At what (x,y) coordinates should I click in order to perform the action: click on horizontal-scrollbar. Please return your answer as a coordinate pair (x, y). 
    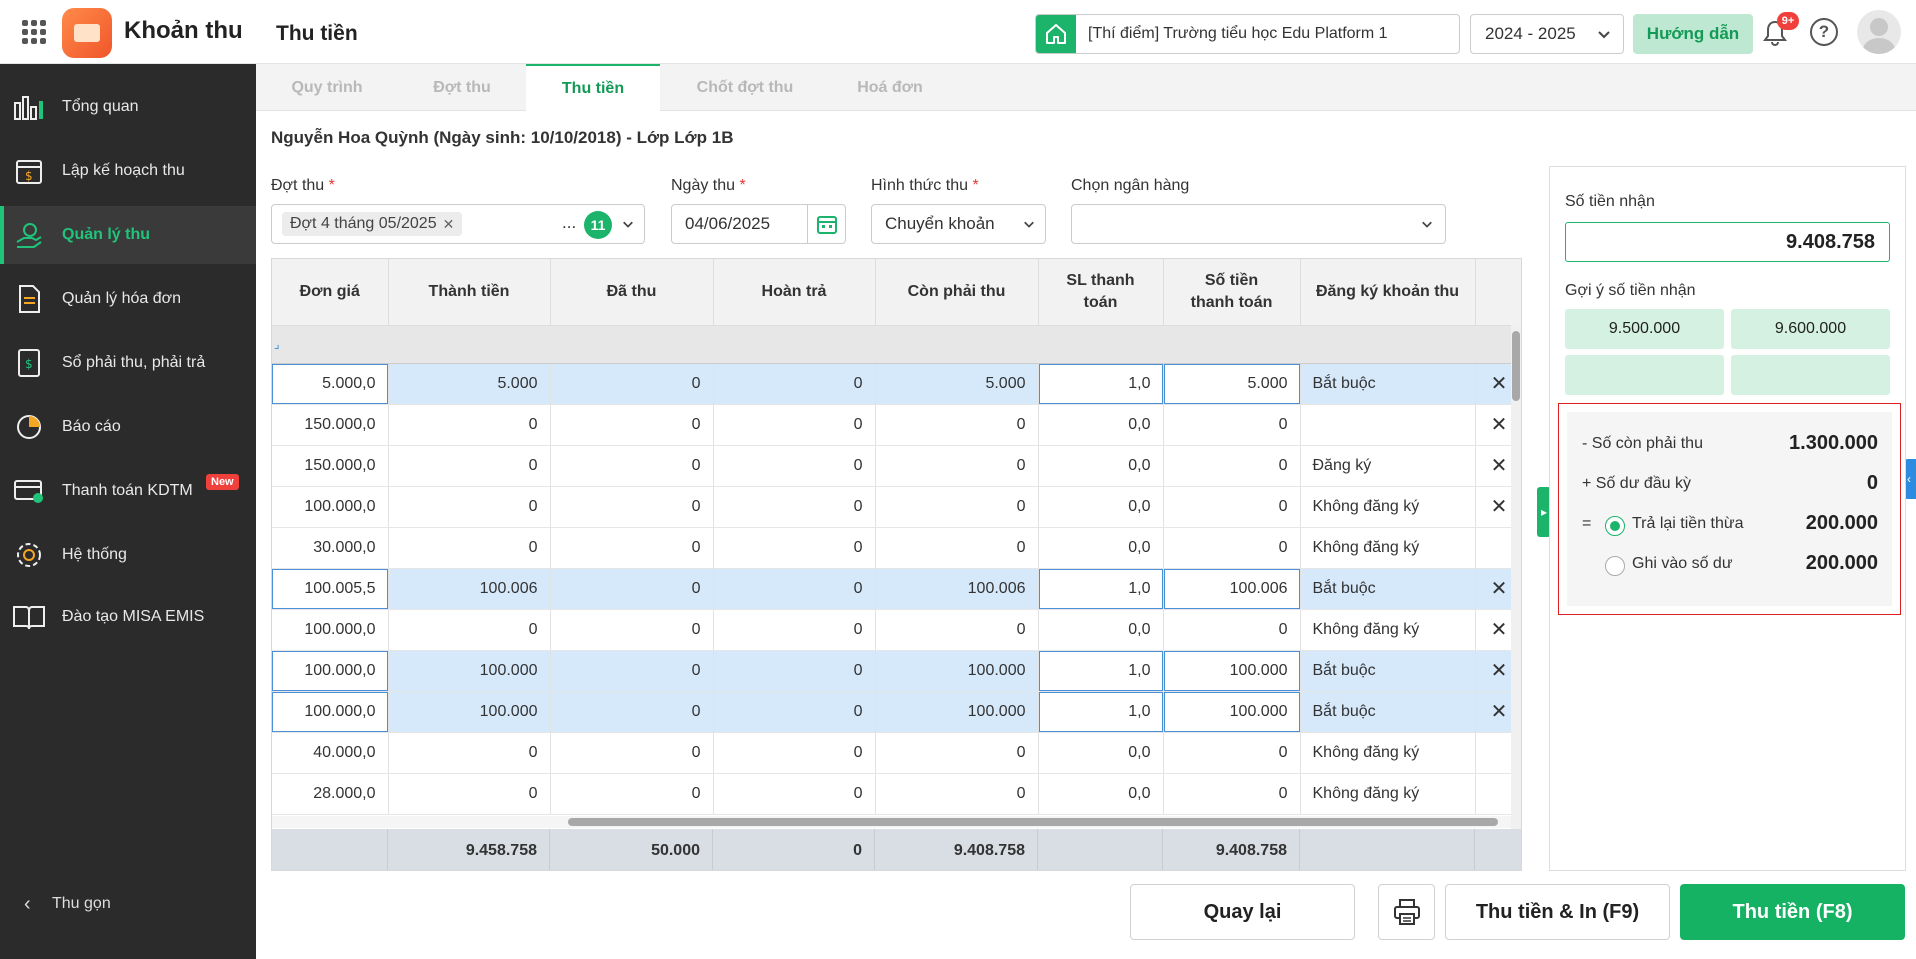
    Looking at the image, I should click on (891, 822).